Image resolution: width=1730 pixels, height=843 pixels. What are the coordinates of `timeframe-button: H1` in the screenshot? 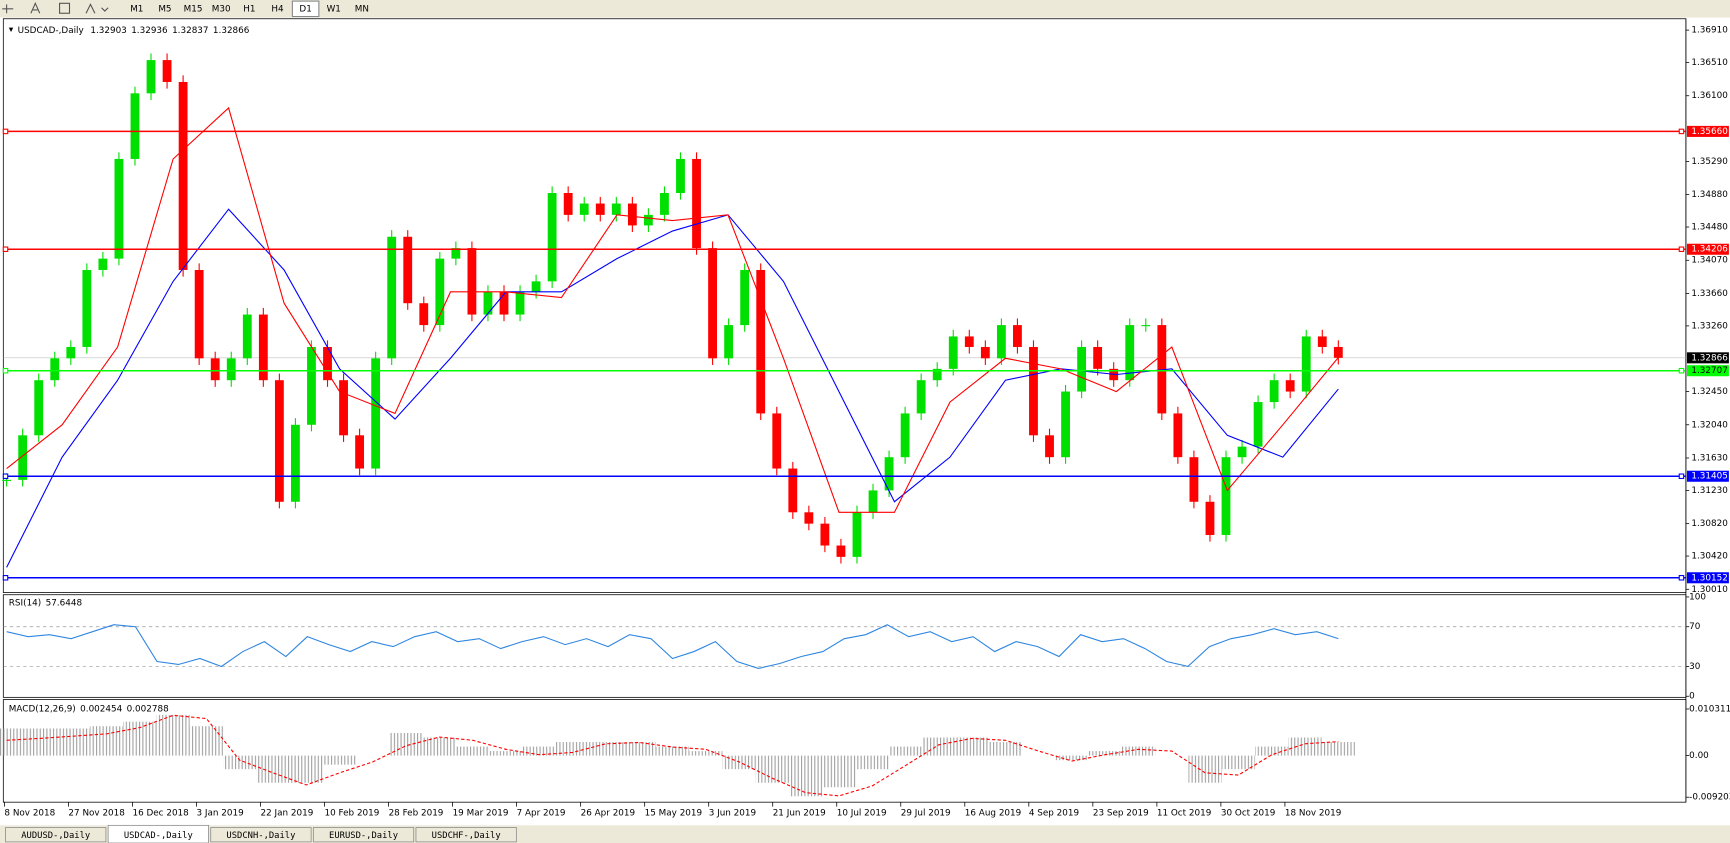 It's located at (249, 9).